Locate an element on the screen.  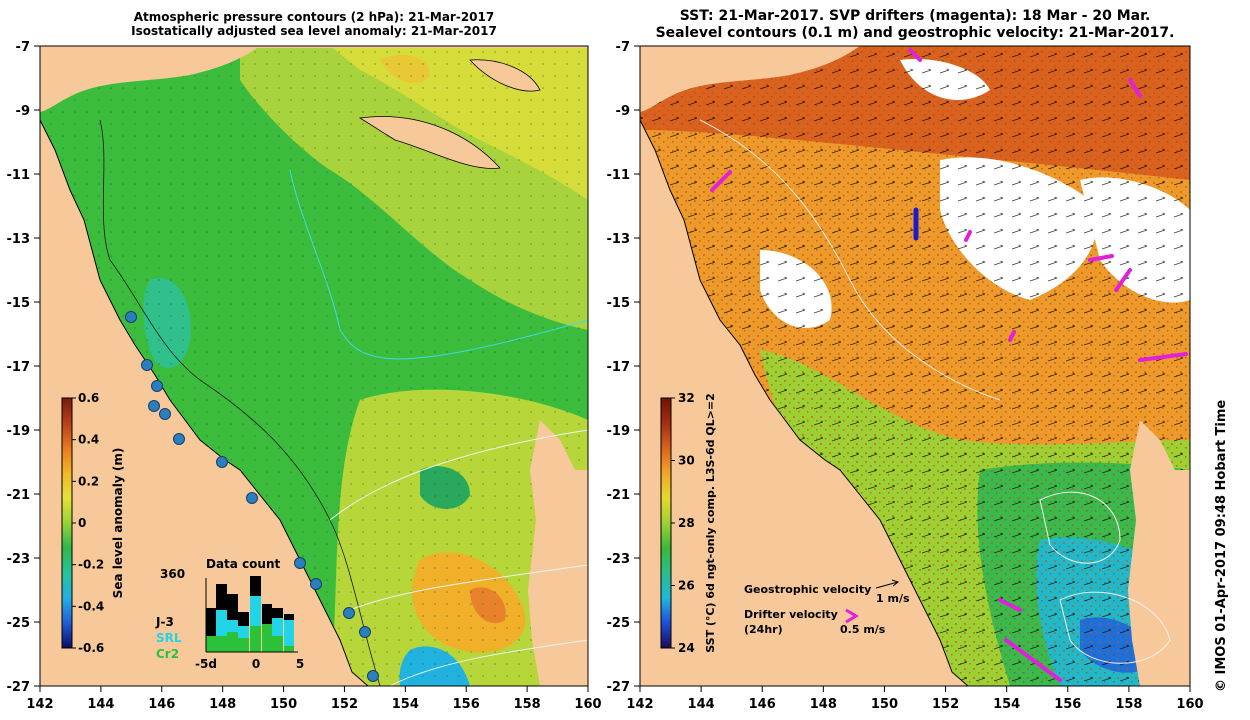
colorbar-tick-label: 0.6 is located at coordinates (88, 398).